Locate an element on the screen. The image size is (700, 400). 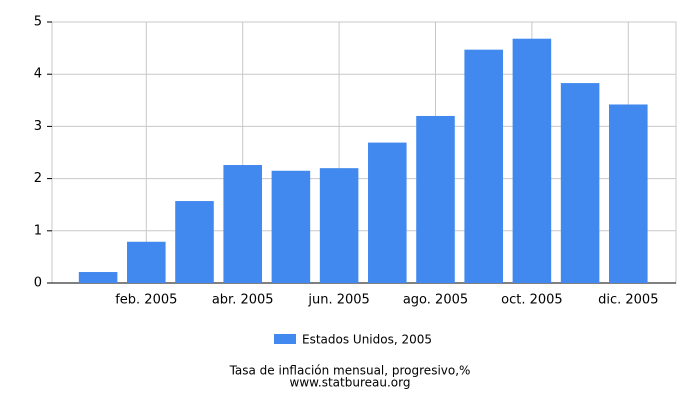
y-tick-label: 1 is located at coordinates (38, 230).